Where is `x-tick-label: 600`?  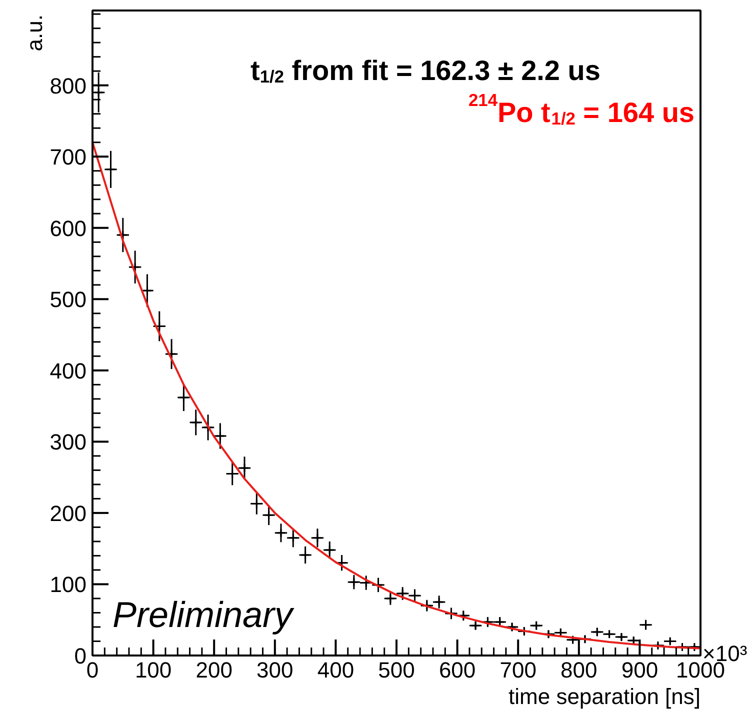
x-tick-label: 600 is located at coordinates (457, 670).